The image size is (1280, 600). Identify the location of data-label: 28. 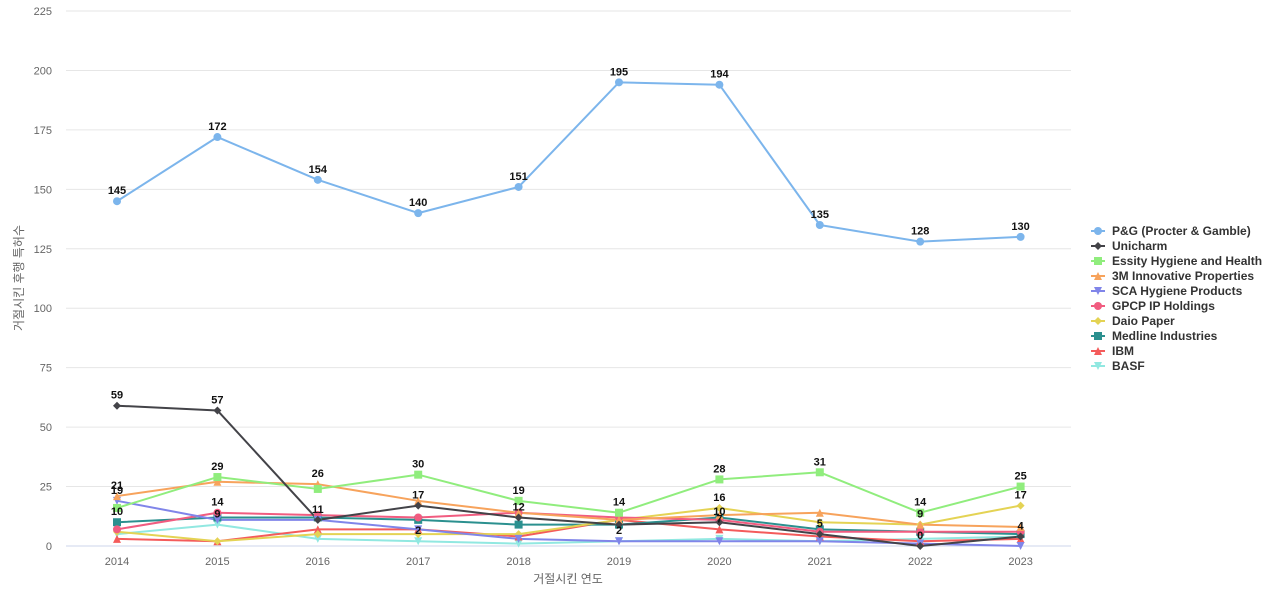
(719, 469).